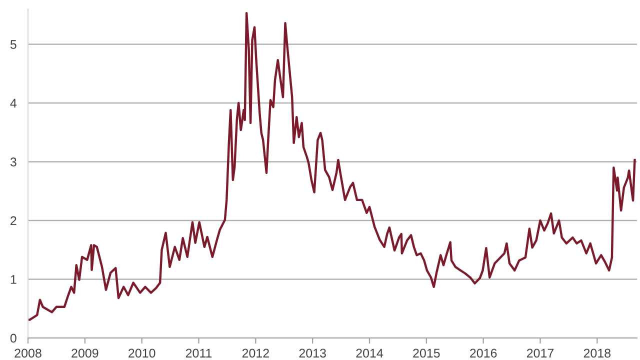  I want to click on x-tick-label: 2016, so click(483, 353).